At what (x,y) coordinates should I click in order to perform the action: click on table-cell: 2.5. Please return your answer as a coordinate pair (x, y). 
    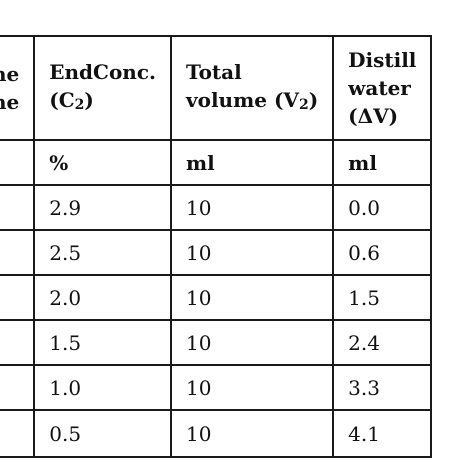
    Looking at the image, I should click on (102, 252).